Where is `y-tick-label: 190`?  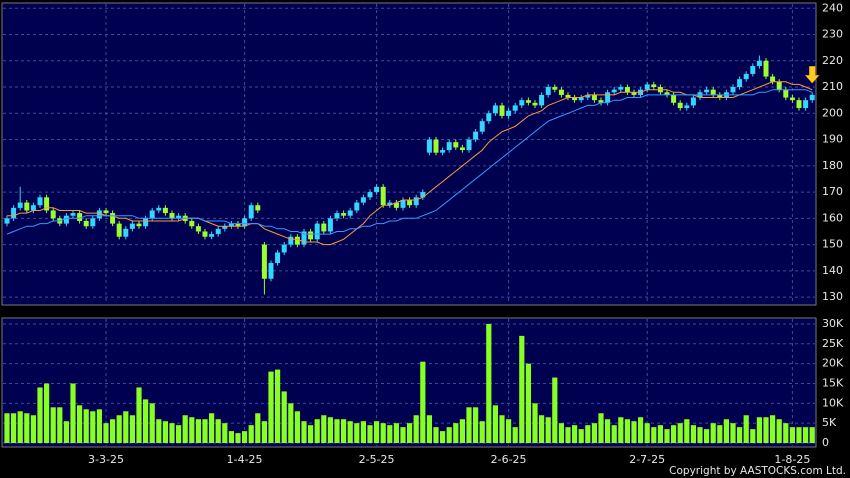 y-tick-label: 190 is located at coordinates (832, 139).